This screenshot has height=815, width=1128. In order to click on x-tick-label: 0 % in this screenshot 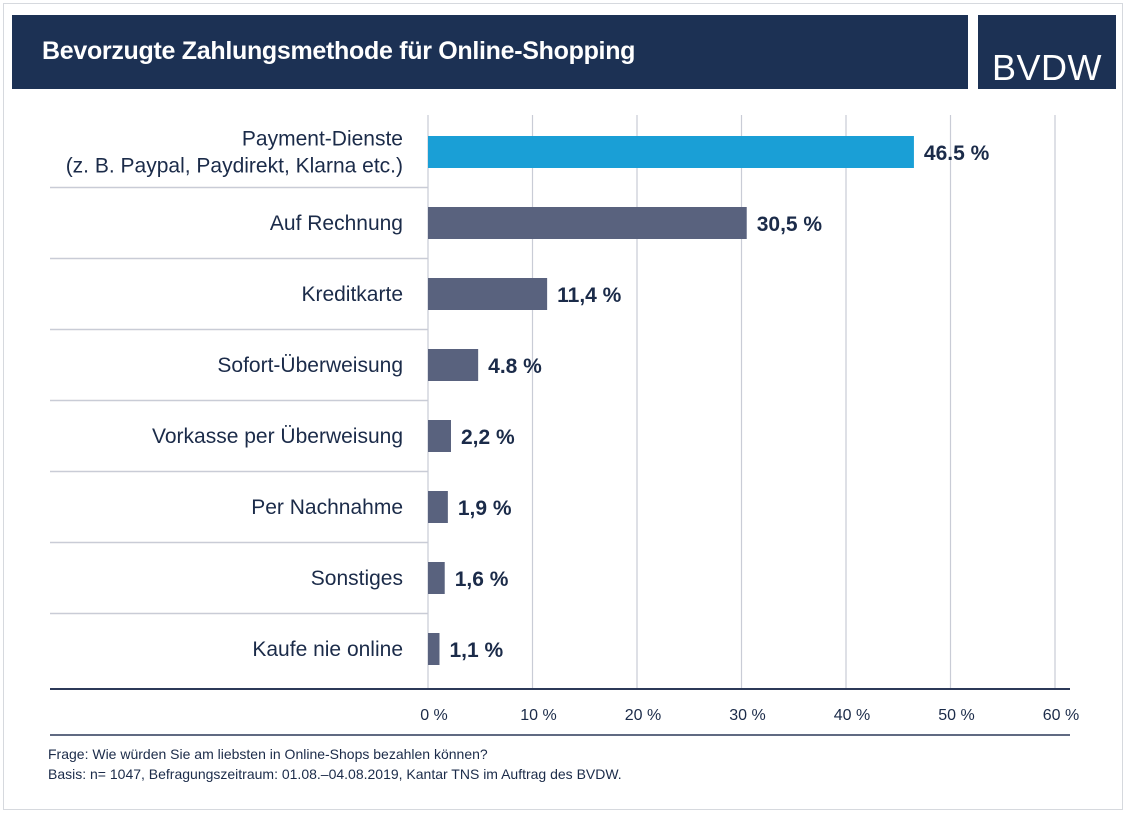, I will do `click(434, 715)`.